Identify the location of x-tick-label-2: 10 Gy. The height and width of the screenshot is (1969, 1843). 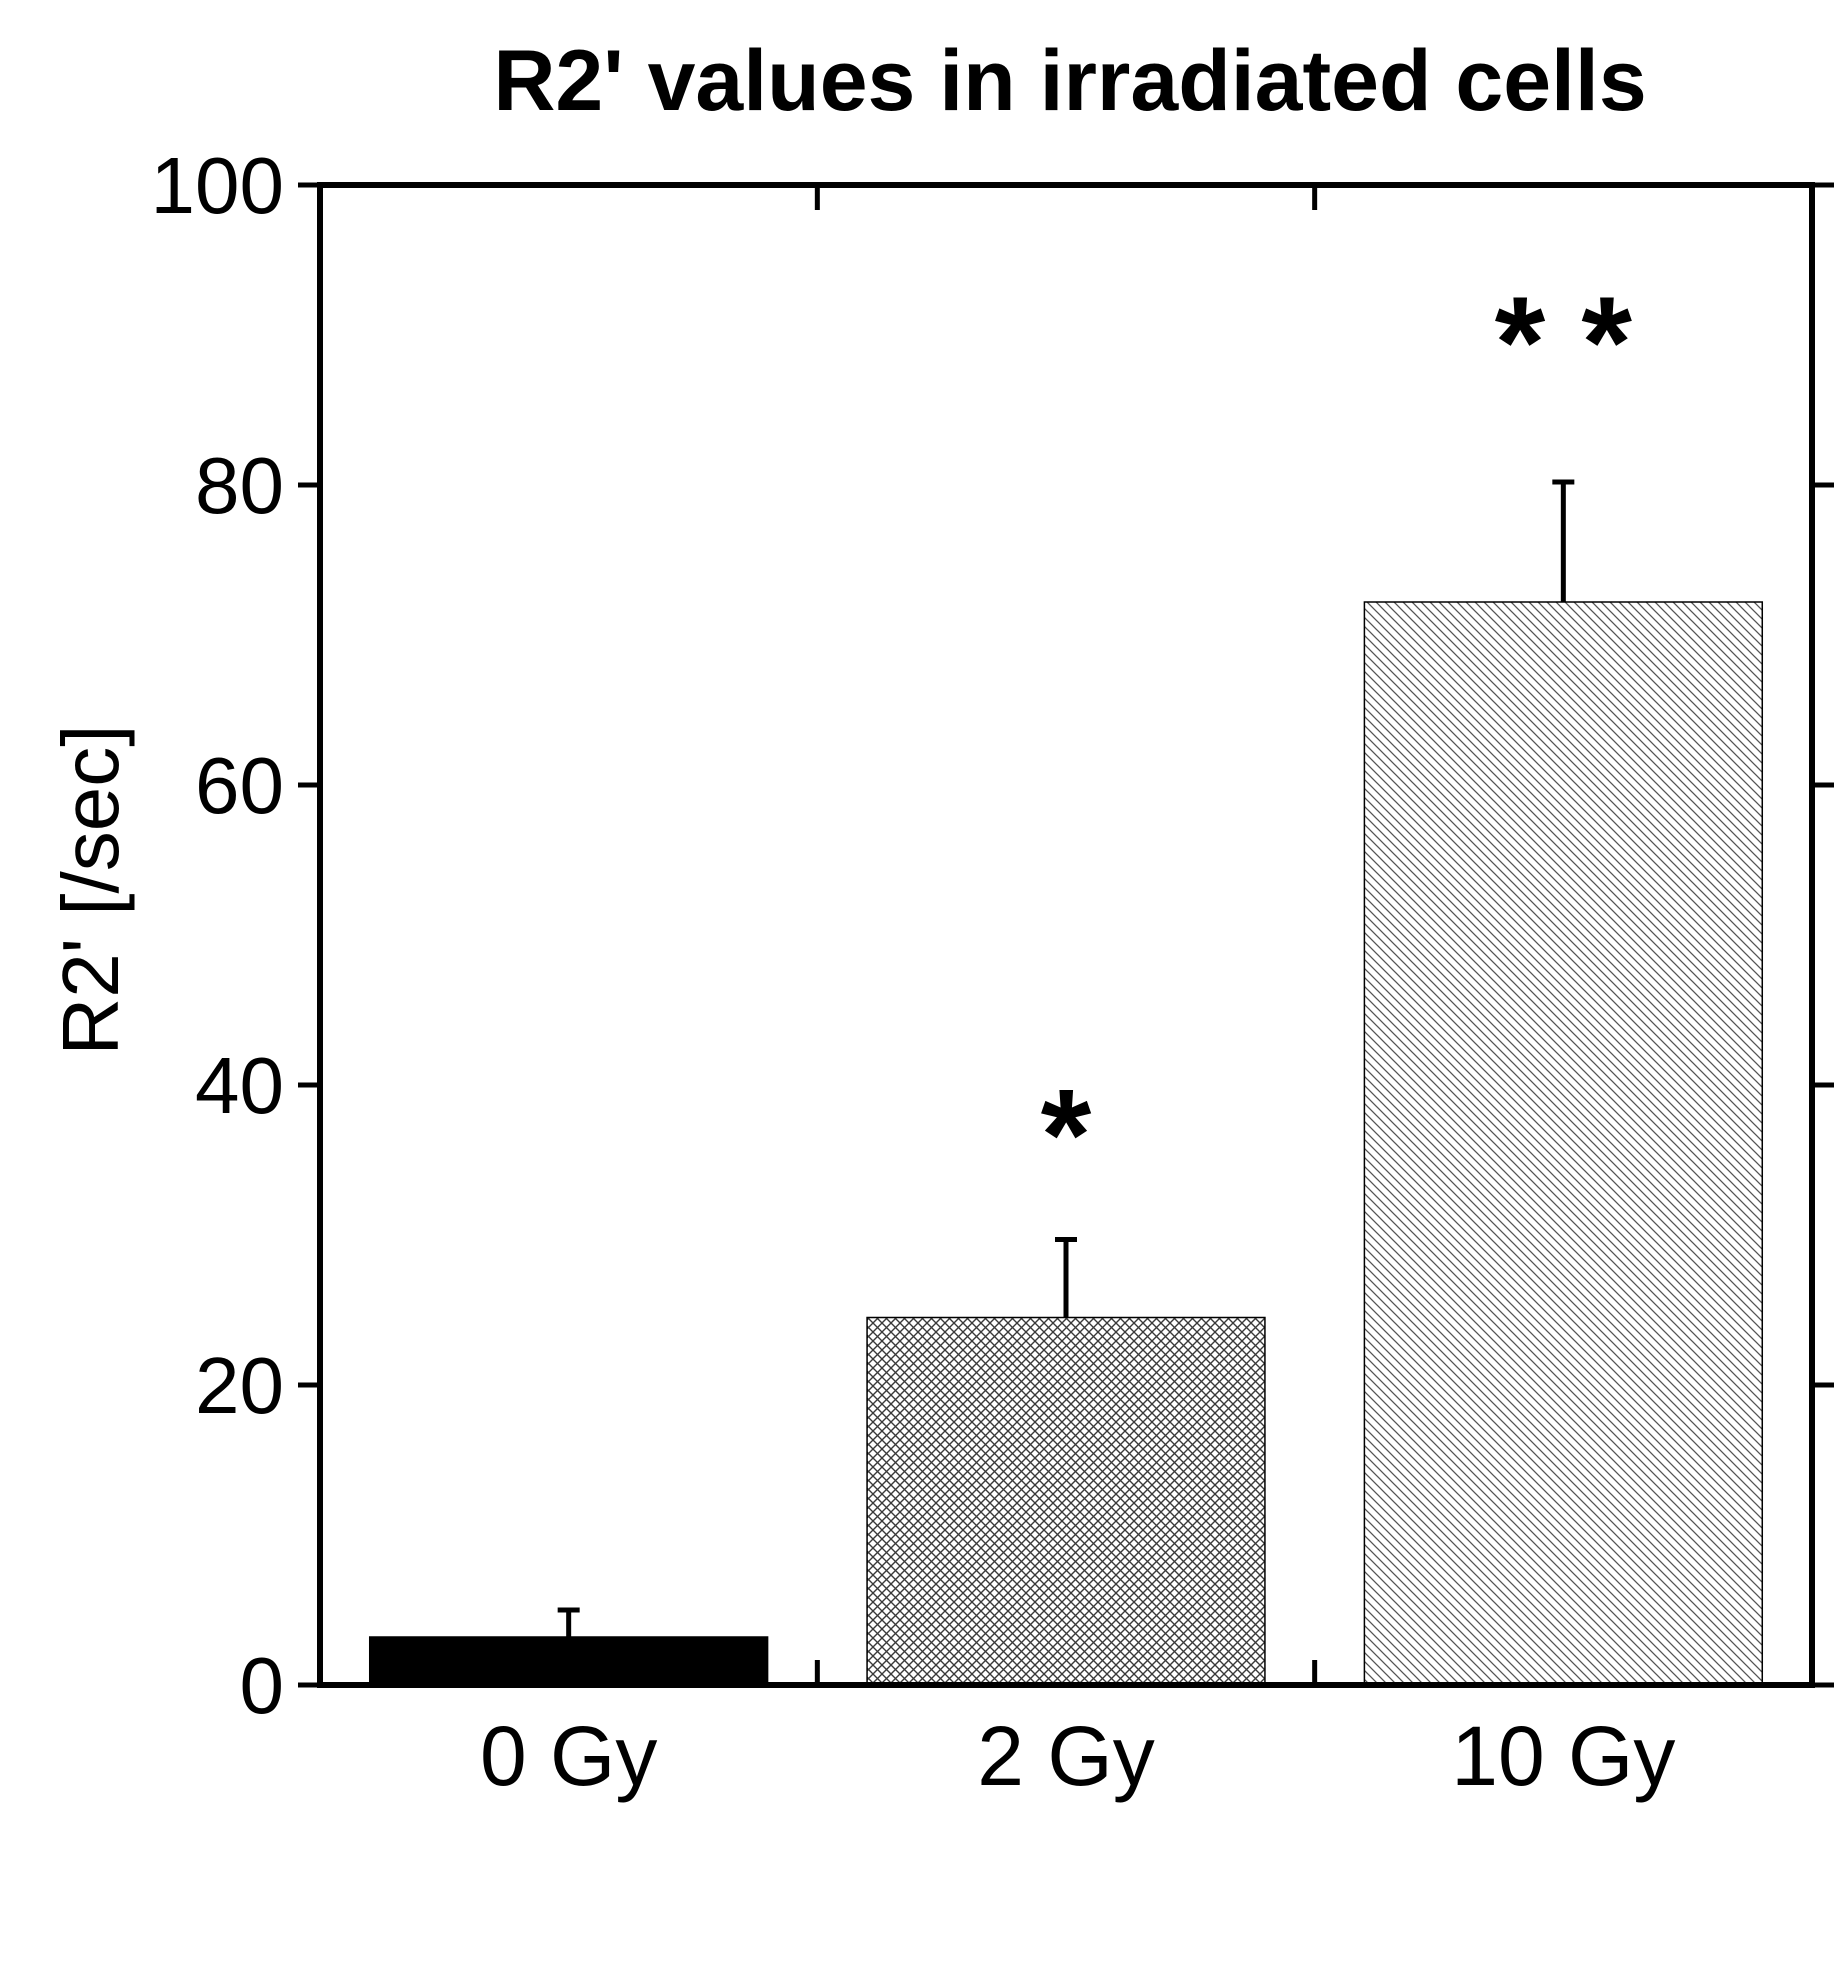
(1563, 1756).